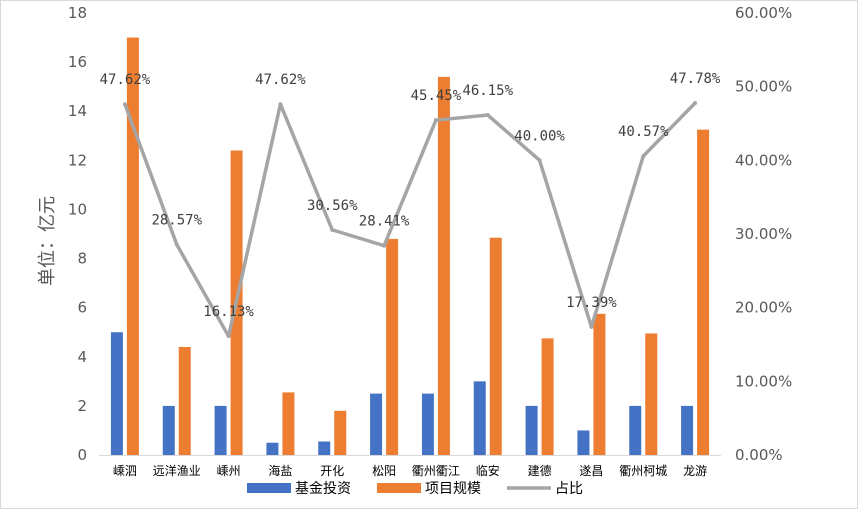 The image size is (858, 513). Describe the element at coordinates (539, 136) in the screenshot. I see `data-label: 40.00%` at that location.